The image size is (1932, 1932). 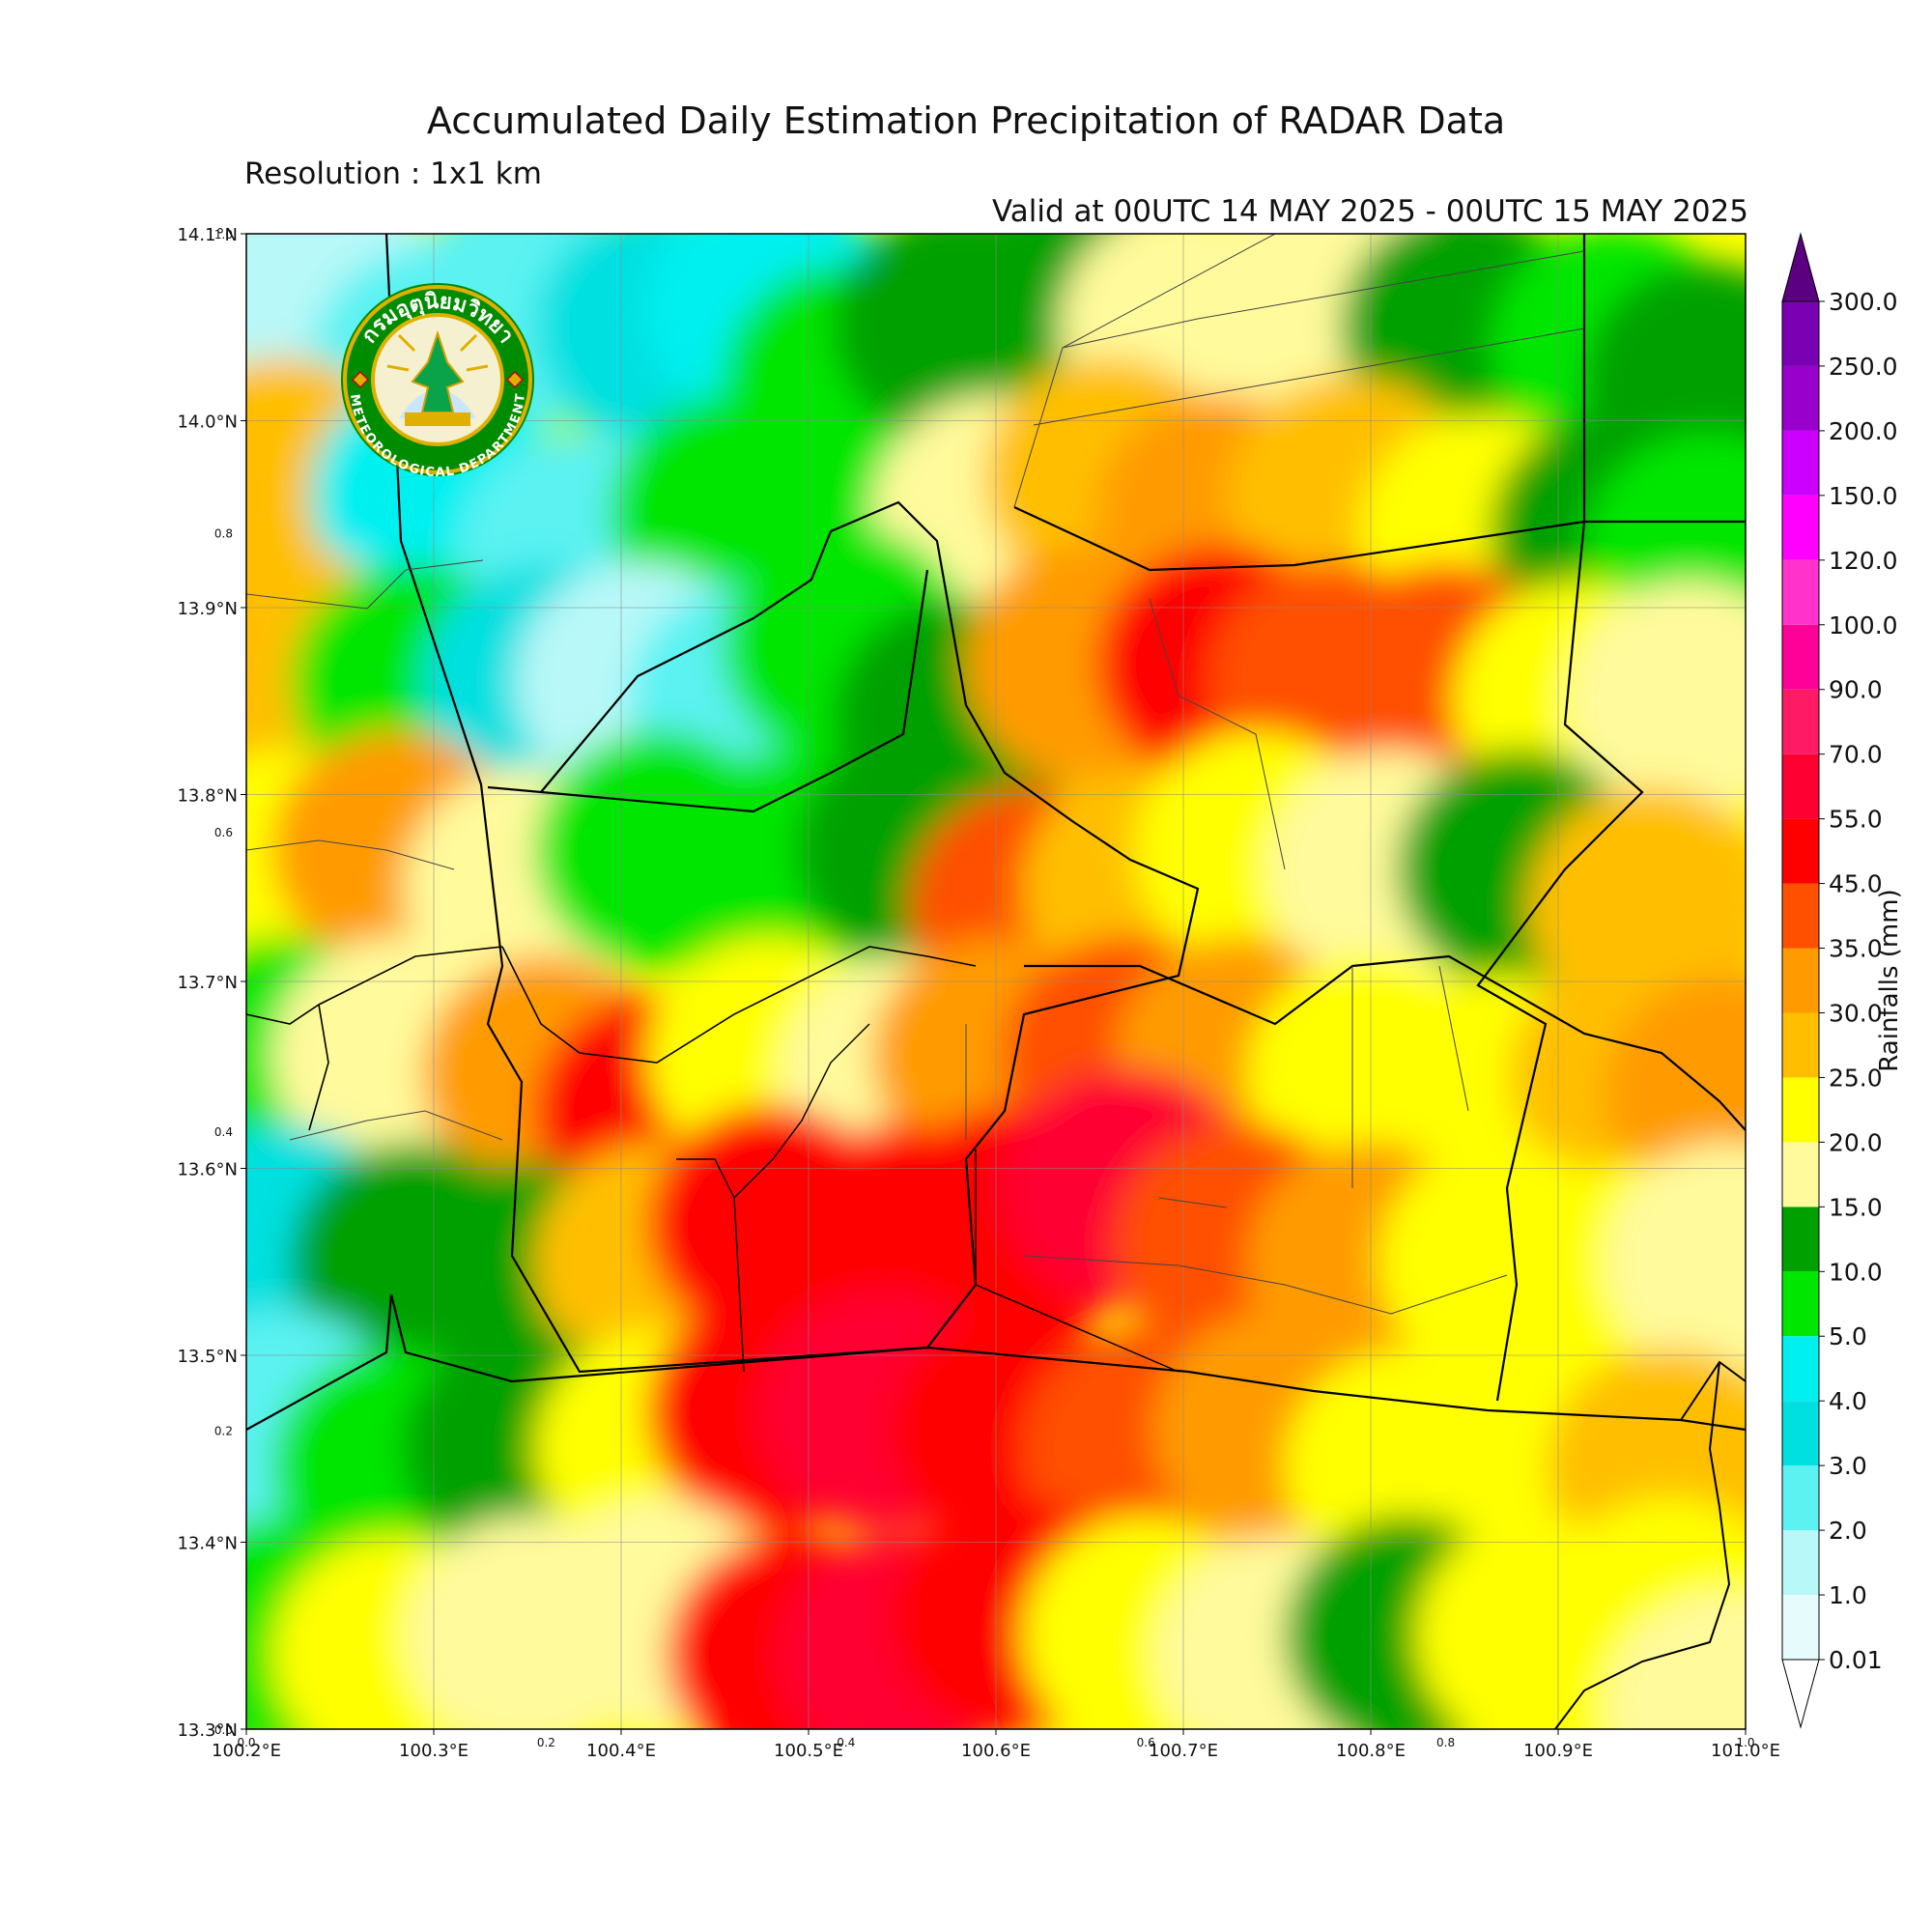 I want to click on inner-left-tick-label: 0.0, so click(x=223, y=1730).